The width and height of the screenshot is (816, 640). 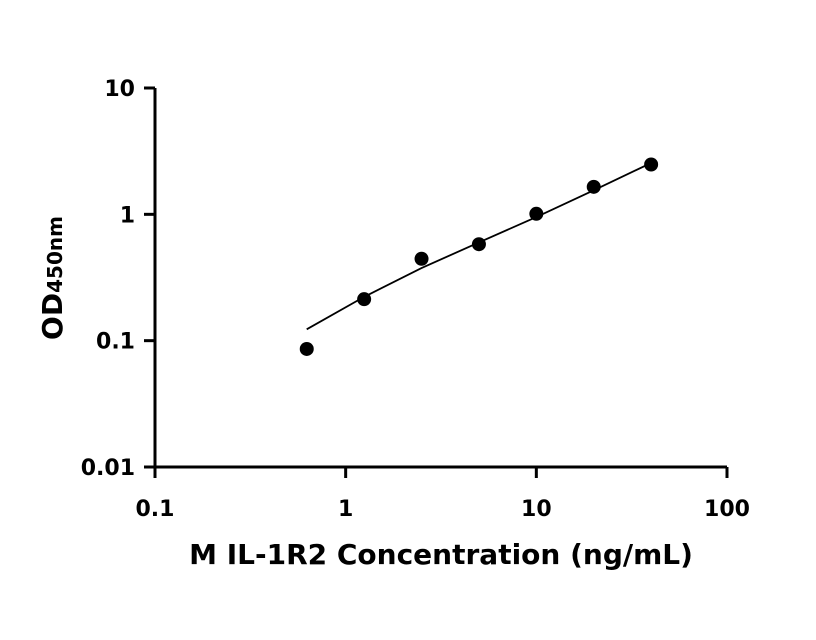 What do you see at coordinates (536, 509) in the screenshot?
I see `x-tick-label: 10` at bounding box center [536, 509].